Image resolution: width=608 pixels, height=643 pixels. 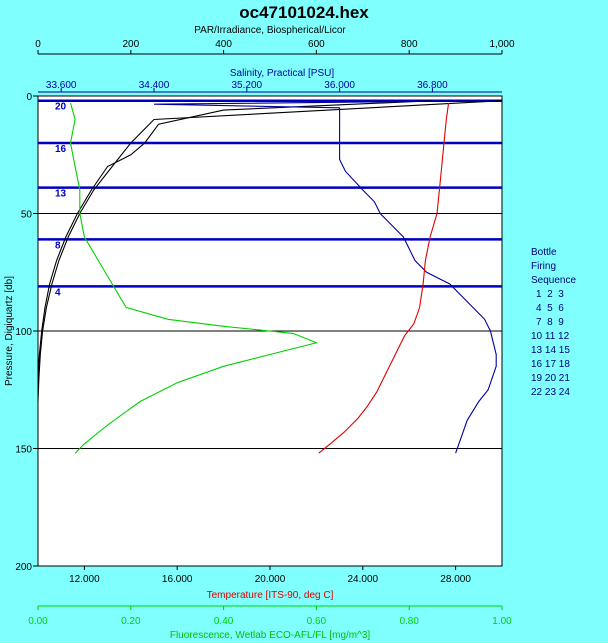 I want to click on salinity-tick-label: 34.400, so click(x=154, y=85).